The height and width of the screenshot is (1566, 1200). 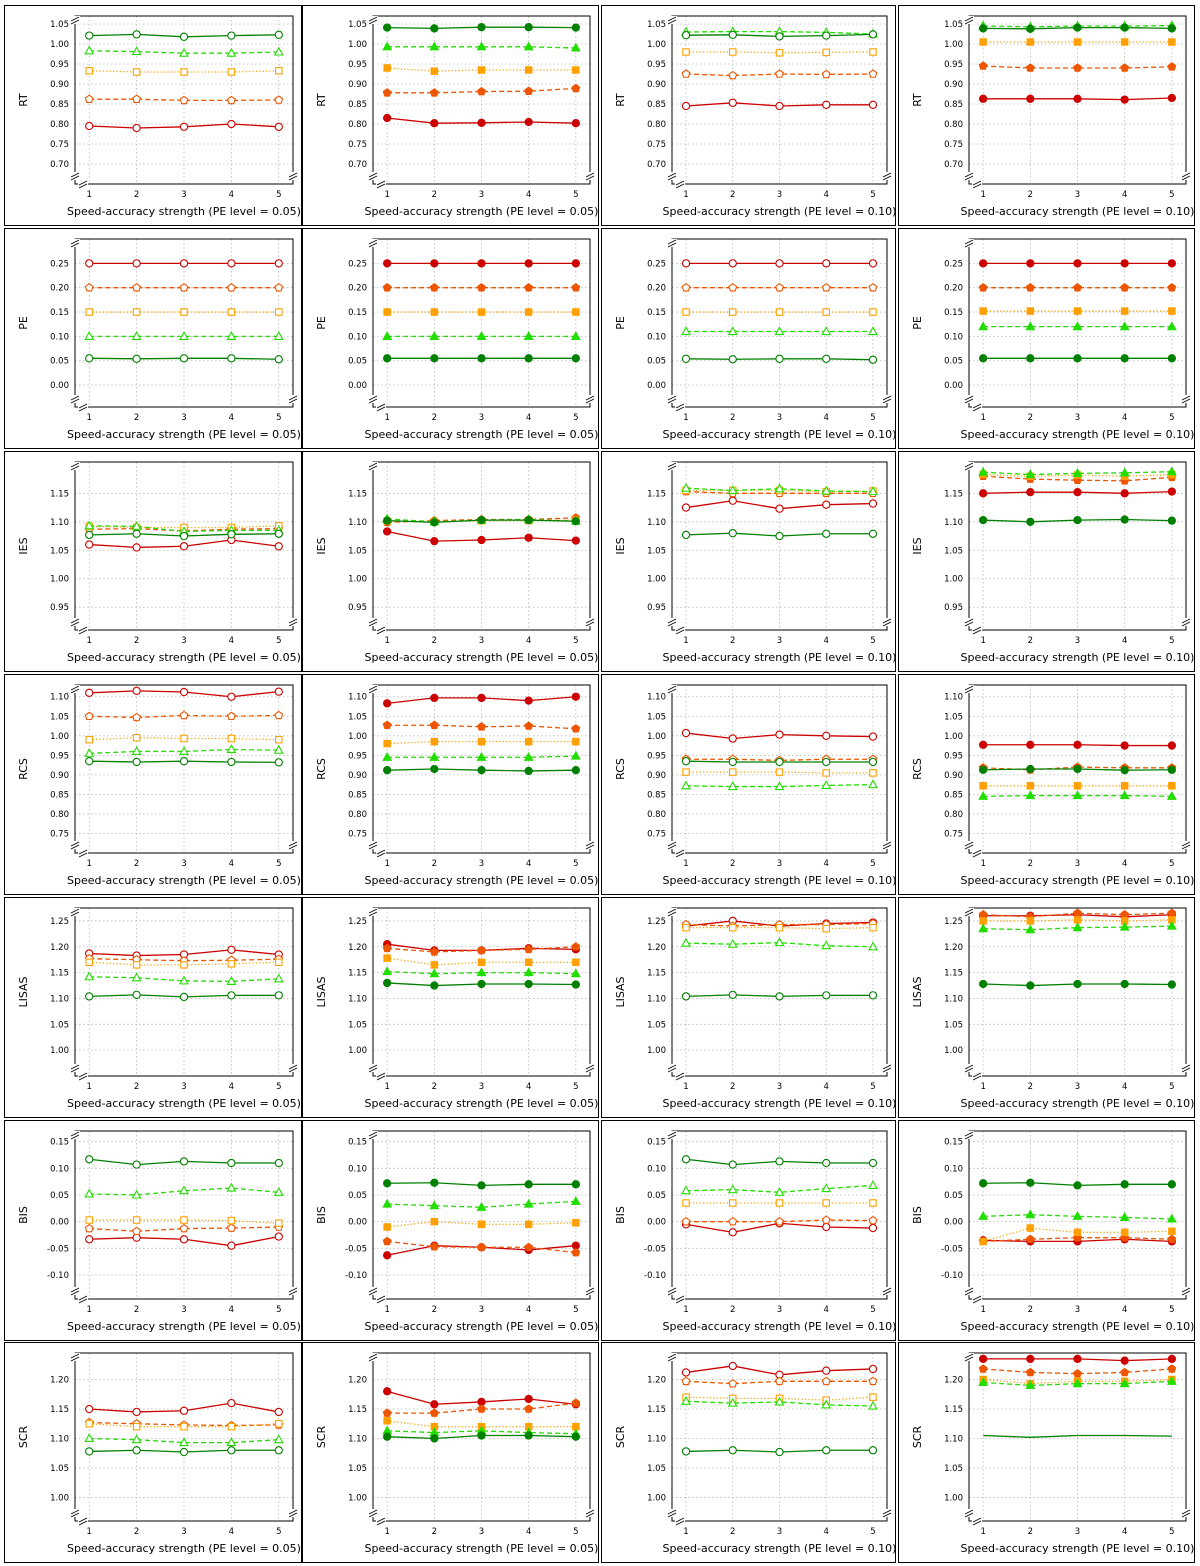 I want to click on y-tick-label: 1.05, so click(x=357, y=25).